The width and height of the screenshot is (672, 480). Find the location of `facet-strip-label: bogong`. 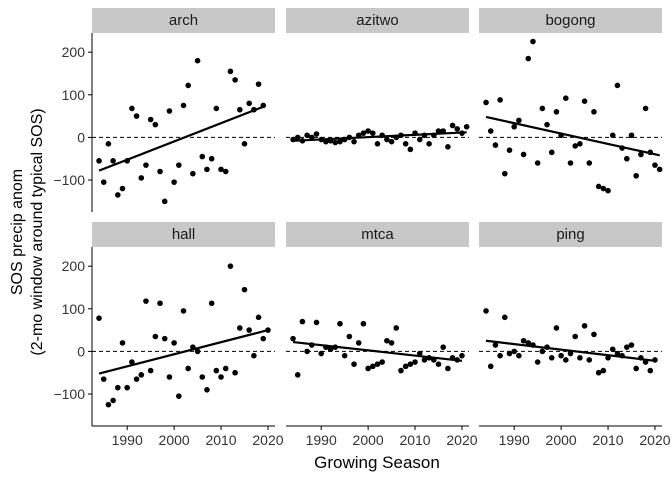

facet-strip-label: bogong is located at coordinates (570, 20).